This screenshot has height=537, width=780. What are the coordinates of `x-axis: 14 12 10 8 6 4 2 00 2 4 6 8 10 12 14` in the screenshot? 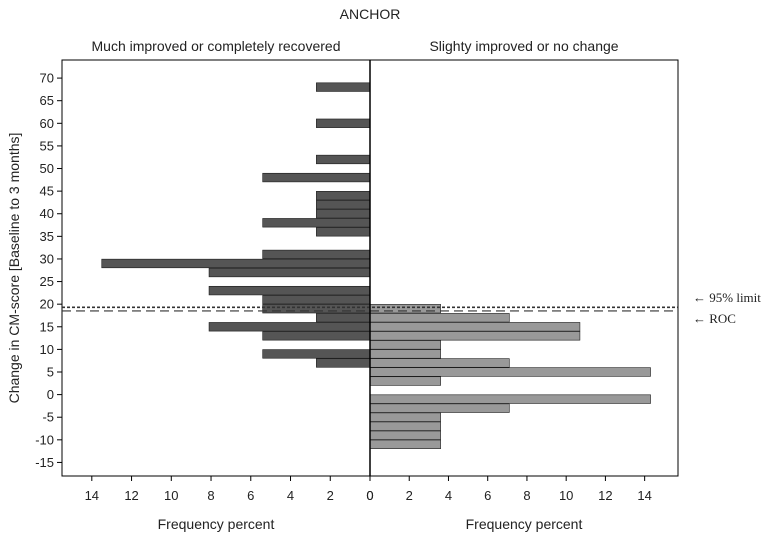 It's located at (368, 489).